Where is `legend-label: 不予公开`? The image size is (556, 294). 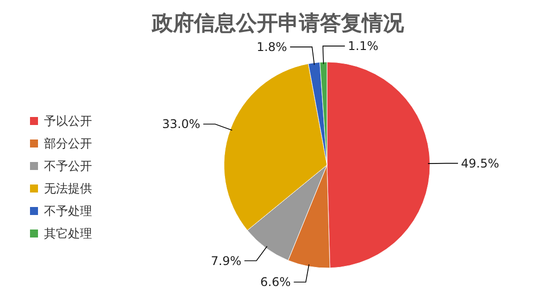
legend-label: 不予公开 is located at coordinates (68, 166).